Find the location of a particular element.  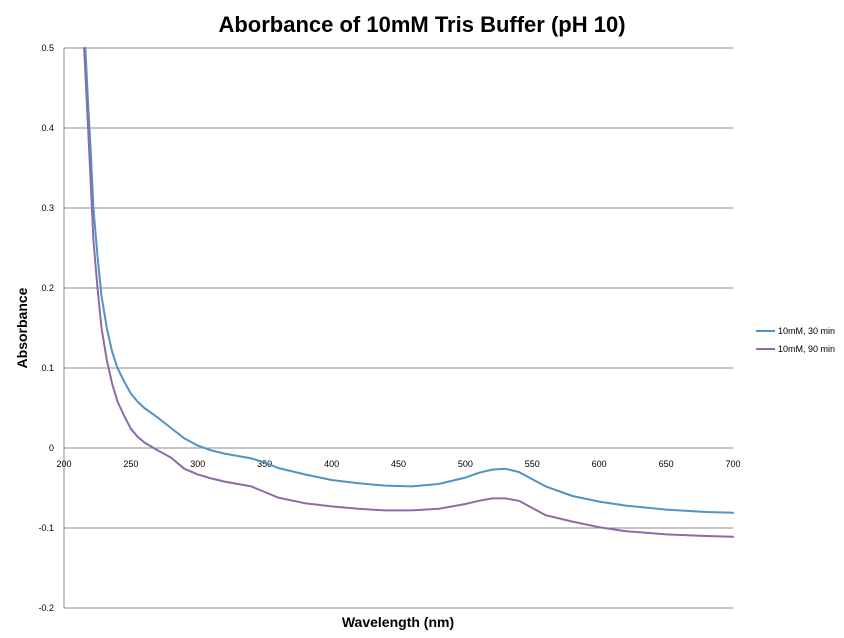

x-tick-label: 700 is located at coordinates (732, 464).